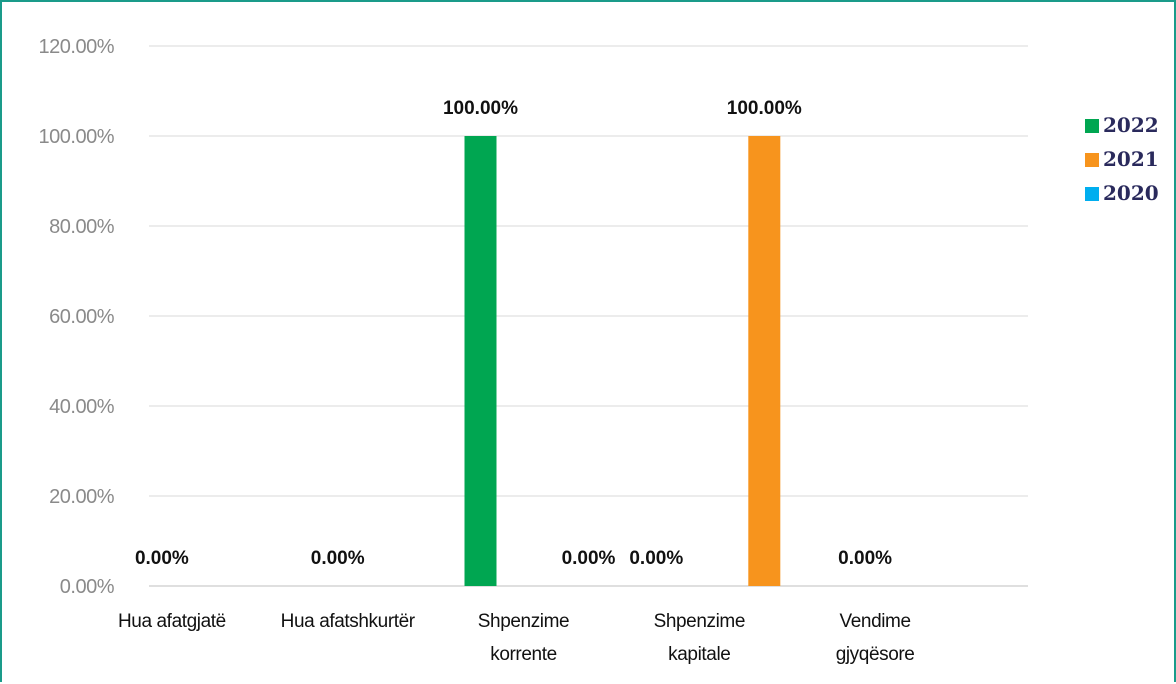 The image size is (1176, 684). What do you see at coordinates (1092, 126) in the screenshot?
I see `legend-swatch-2022` at bounding box center [1092, 126].